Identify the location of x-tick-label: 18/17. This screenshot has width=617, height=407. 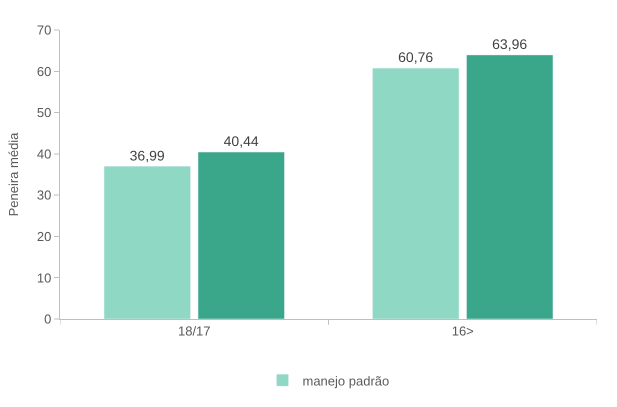
(194, 331).